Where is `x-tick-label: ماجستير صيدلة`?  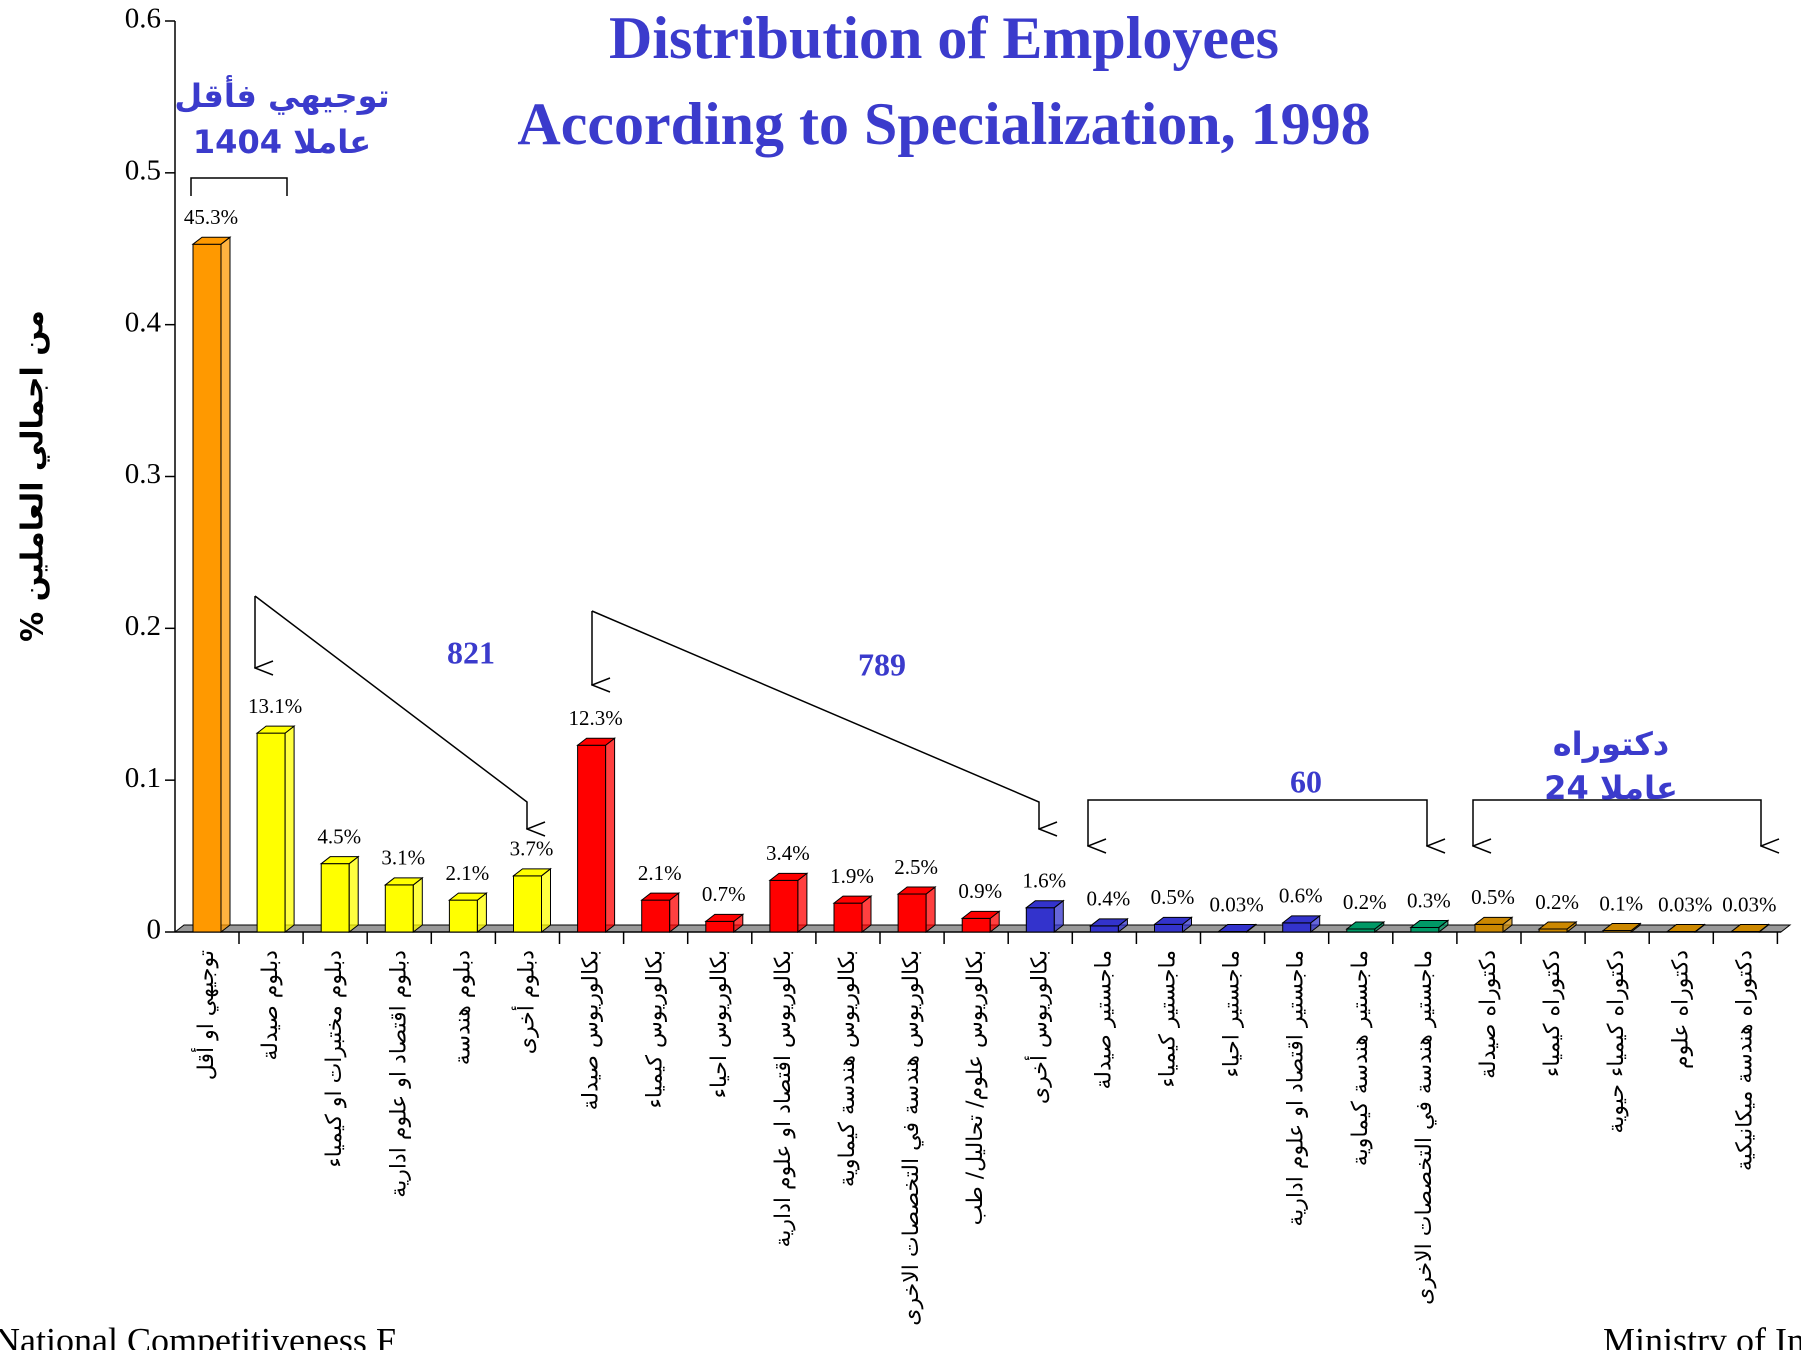 x-tick-label: ماجستير صيدلة is located at coordinates (1103, 1020).